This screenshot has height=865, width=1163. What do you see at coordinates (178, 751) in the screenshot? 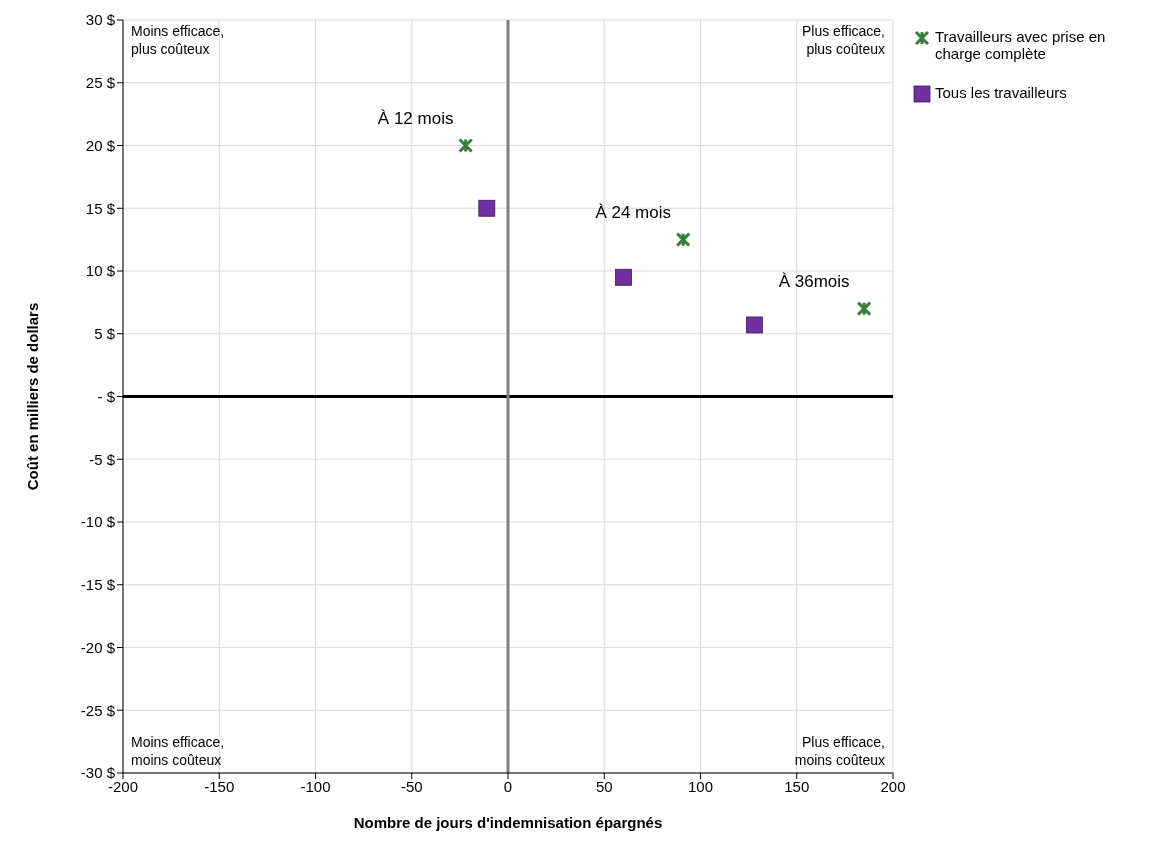
I see `annotation: Moins efficace, moins coûteux` at bounding box center [178, 751].